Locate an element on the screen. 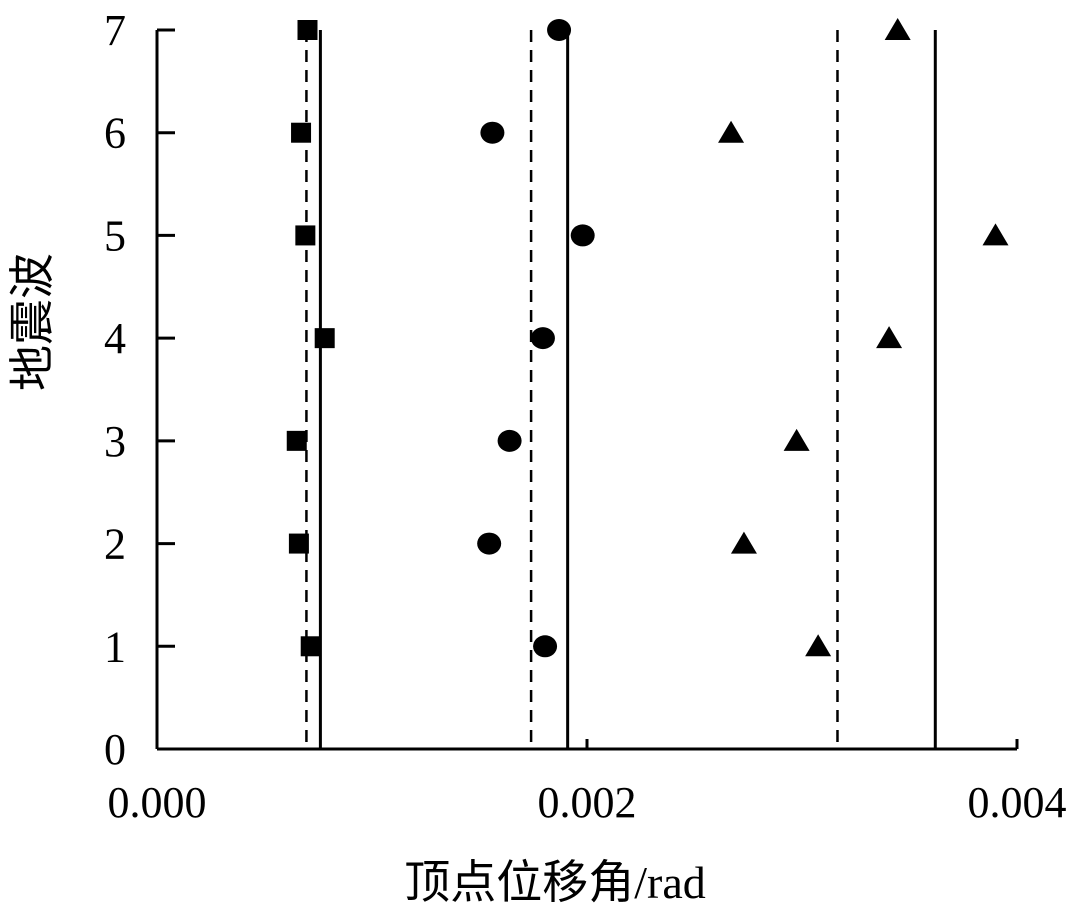  y-ticks: 0 1 2 3 4 5 6 7 is located at coordinates (139, 390).